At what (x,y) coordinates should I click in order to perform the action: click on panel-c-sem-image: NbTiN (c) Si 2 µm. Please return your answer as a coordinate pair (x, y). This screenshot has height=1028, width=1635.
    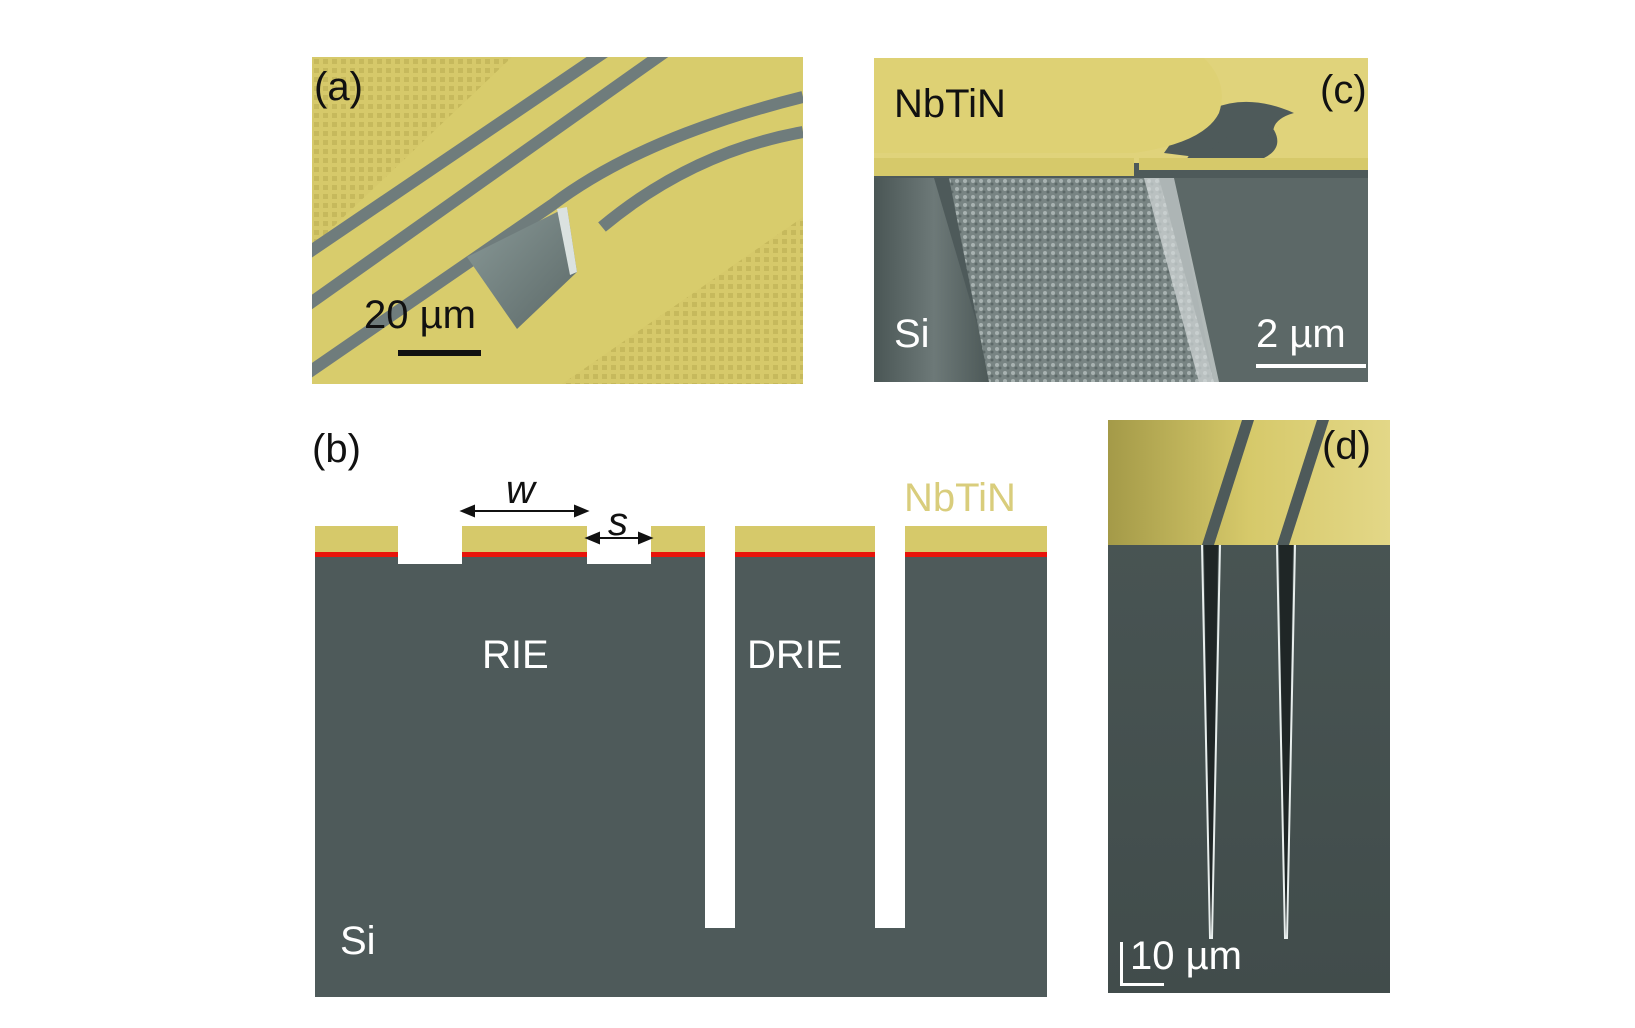
    Looking at the image, I should click on (1121, 220).